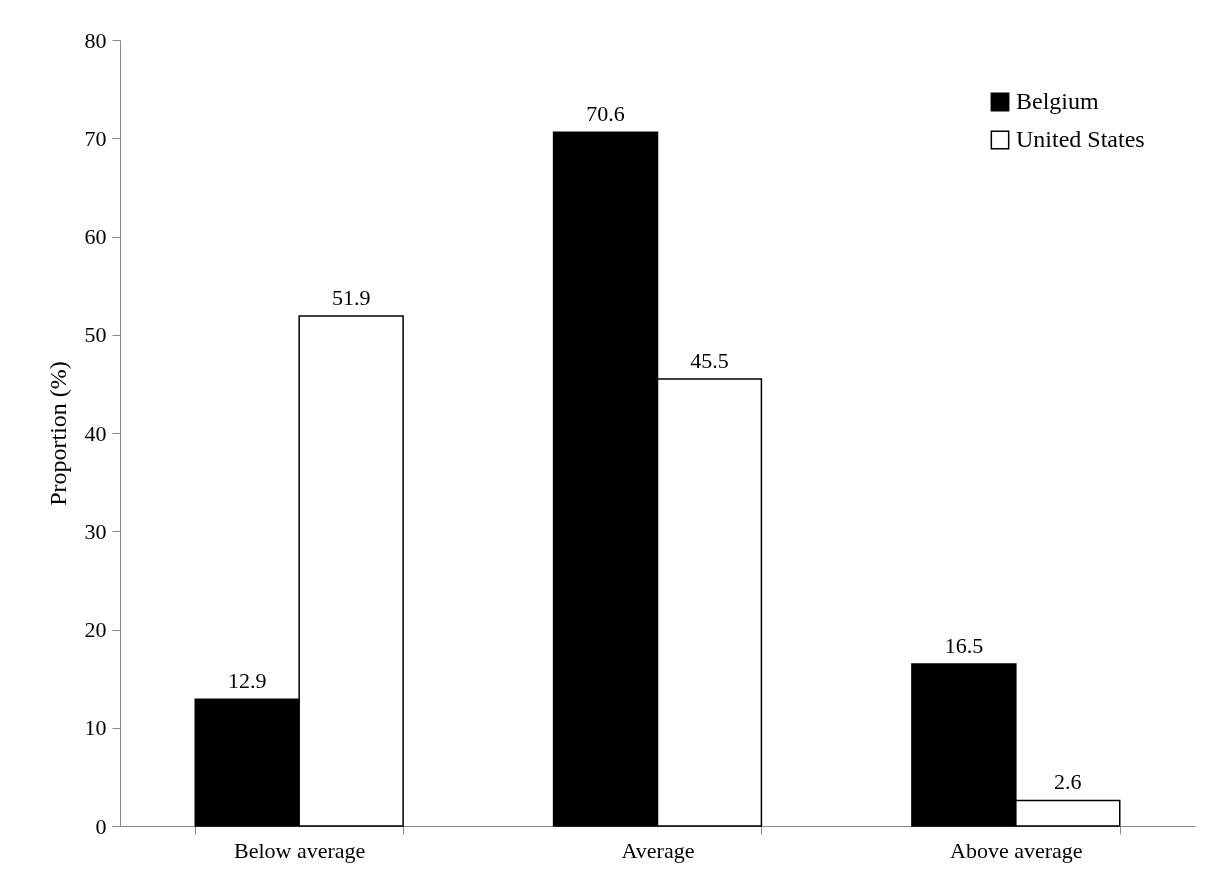 The width and height of the screenshot is (1232, 883). What do you see at coordinates (351, 298) in the screenshot?
I see `data-label: 51.9` at bounding box center [351, 298].